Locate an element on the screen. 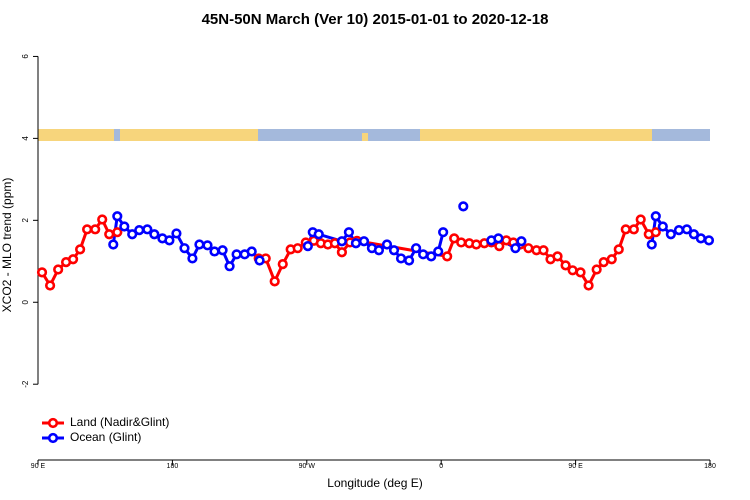 The height and width of the screenshot is (500, 750). y-tick-label: 2 is located at coordinates (25, 220).